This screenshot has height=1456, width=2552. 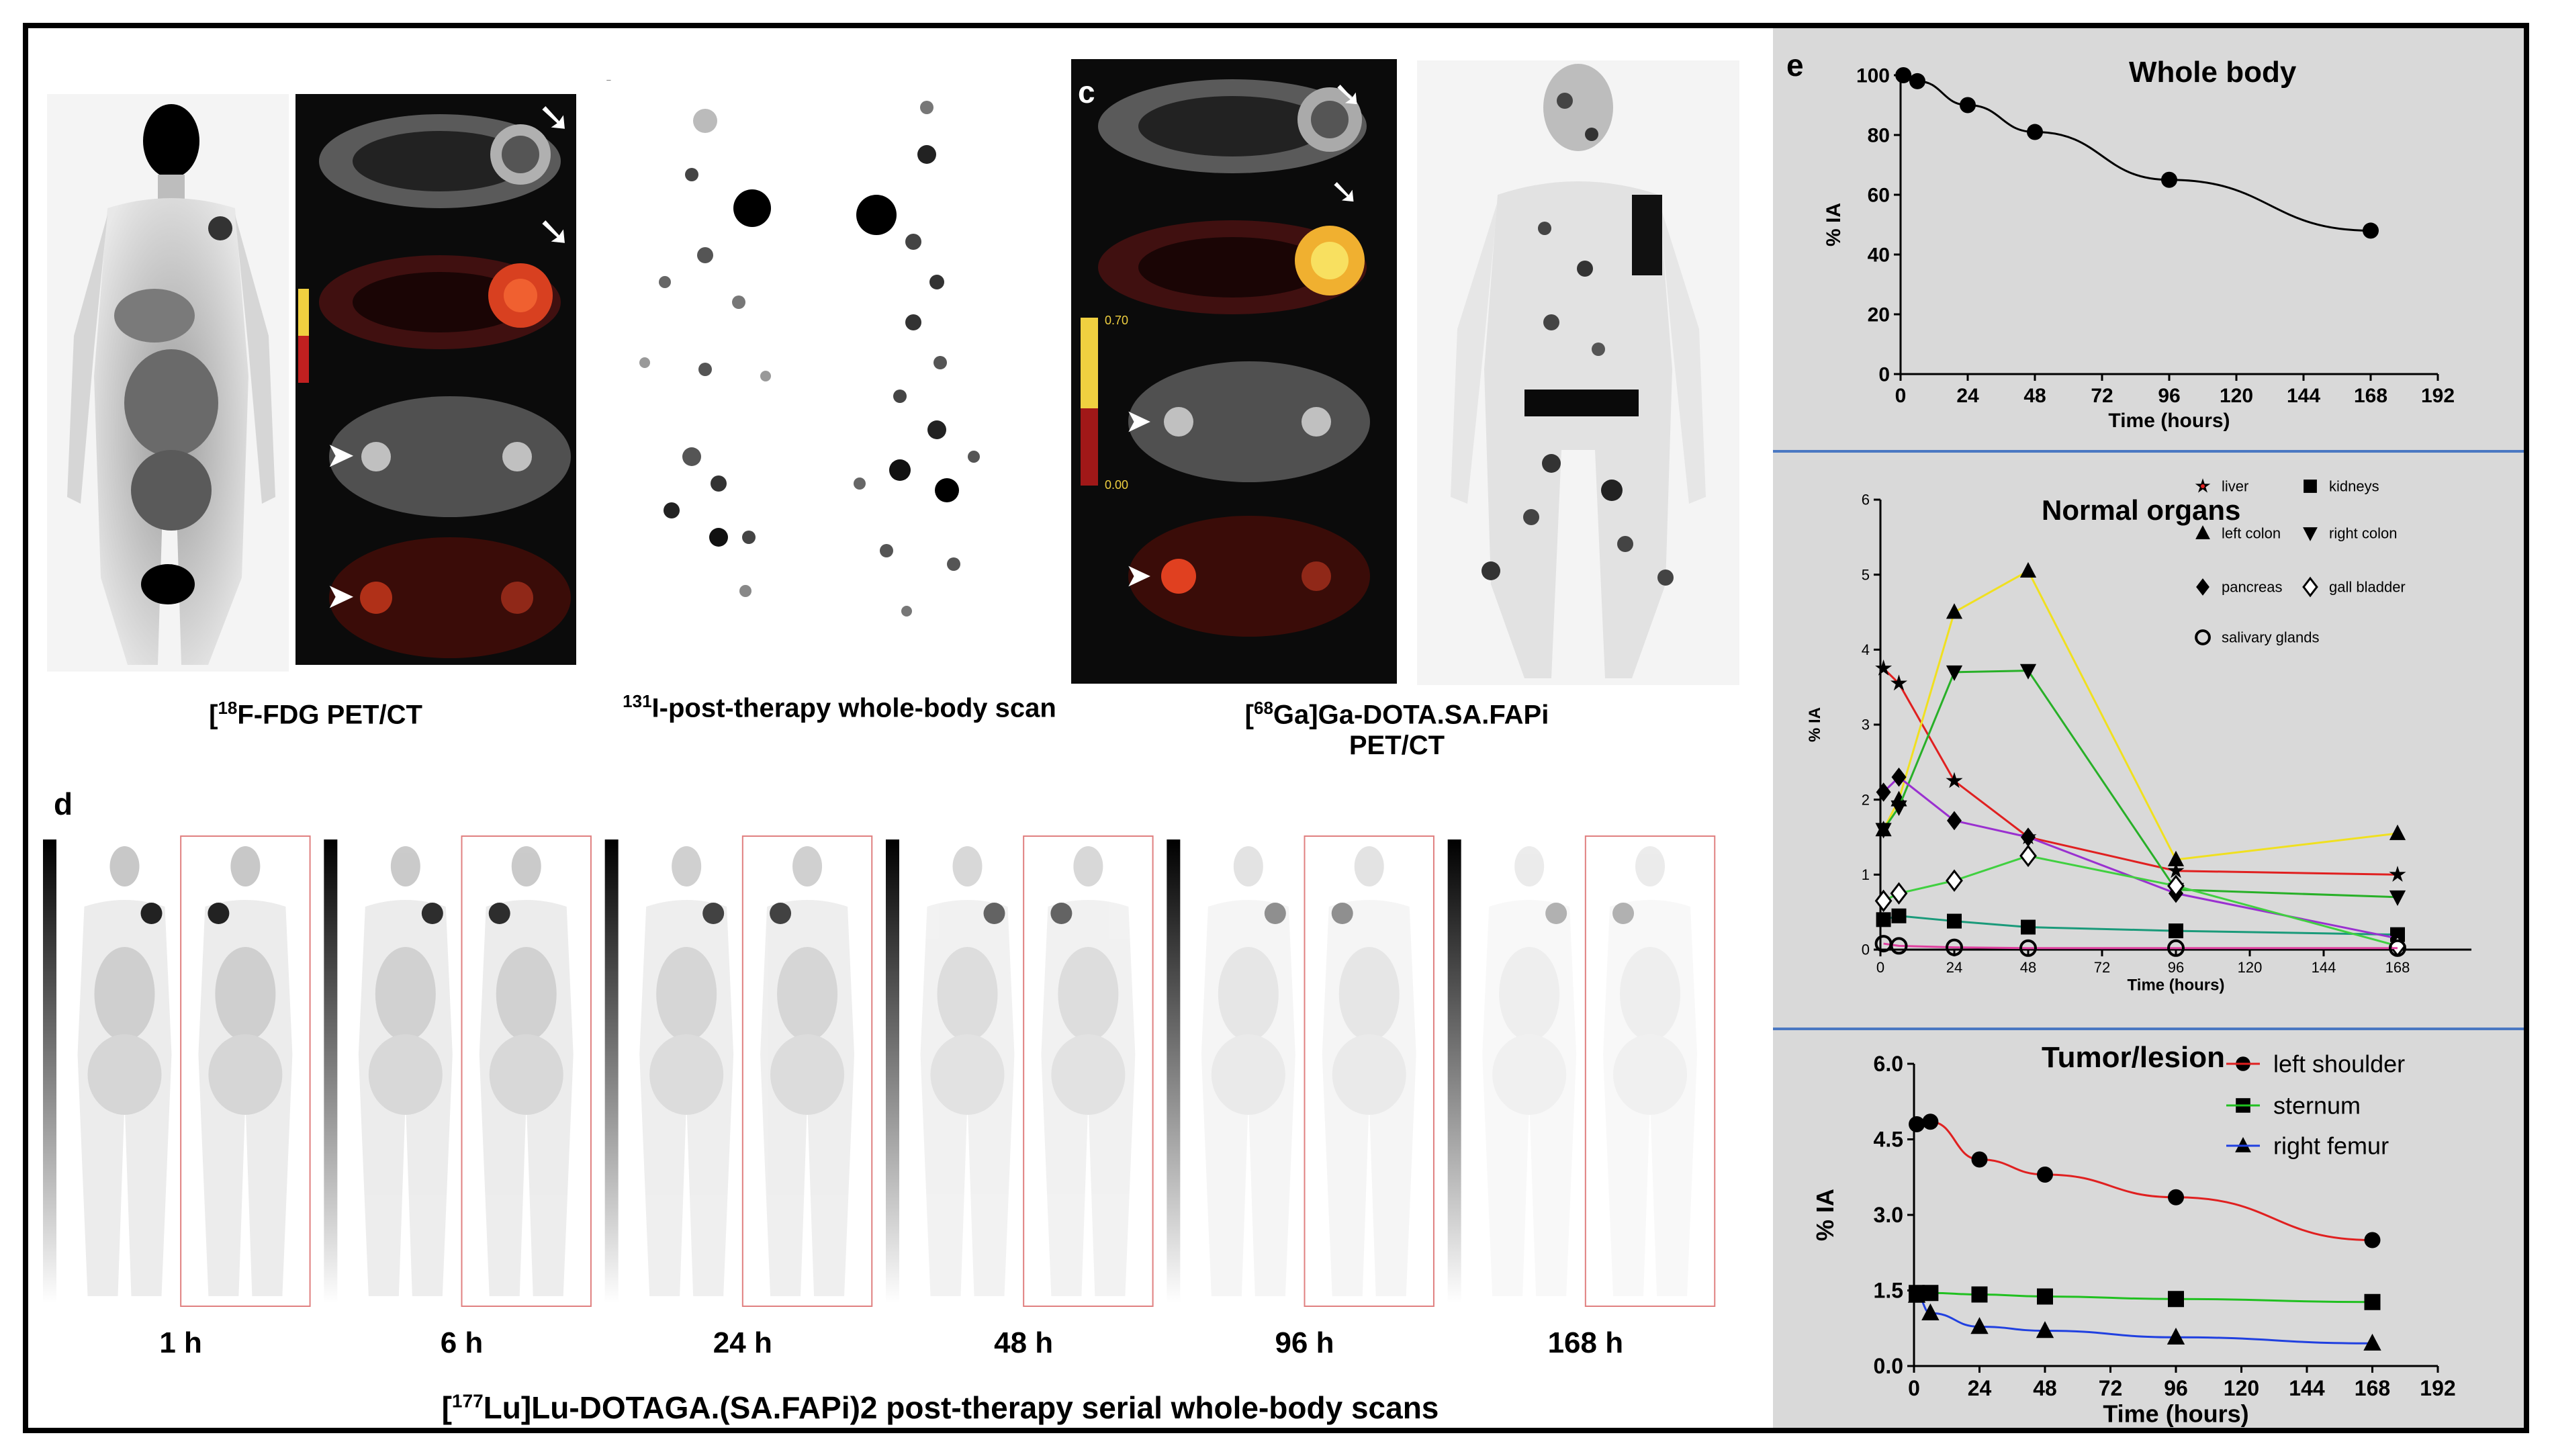 What do you see at coordinates (1889, 1064) in the screenshot?
I see `y-tick-label: 6.0` at bounding box center [1889, 1064].